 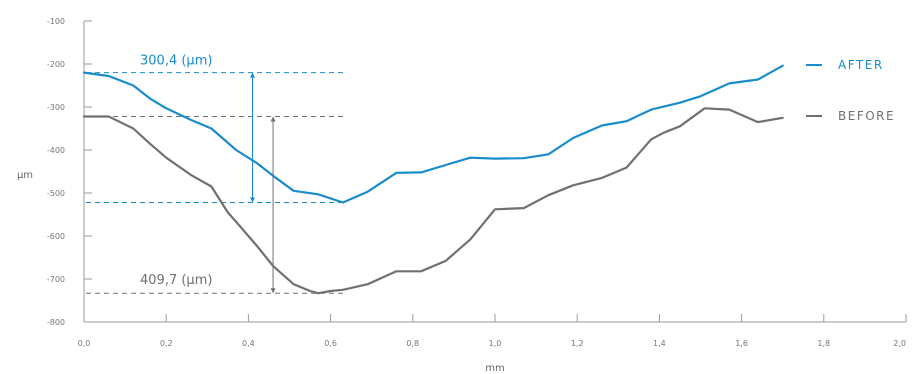 What do you see at coordinates (208, 174) in the screenshot?
I see `annotations: 300,4 (µm) 409,7 (µm)` at bounding box center [208, 174].